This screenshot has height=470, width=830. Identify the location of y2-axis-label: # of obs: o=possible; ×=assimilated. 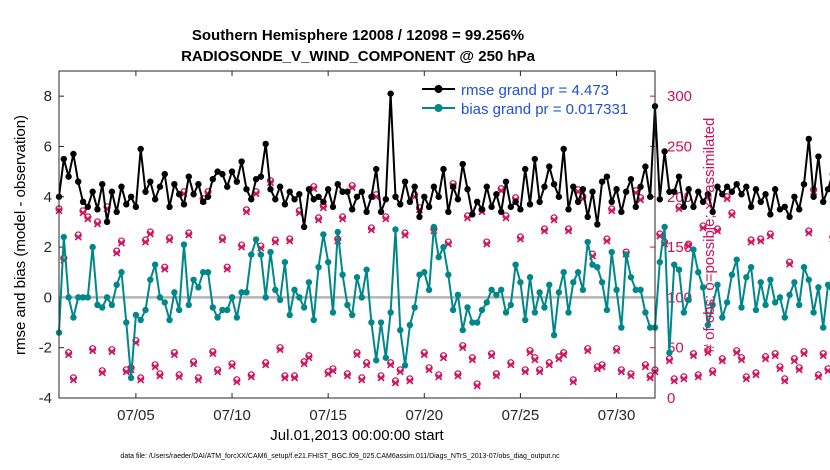
(709, 235).